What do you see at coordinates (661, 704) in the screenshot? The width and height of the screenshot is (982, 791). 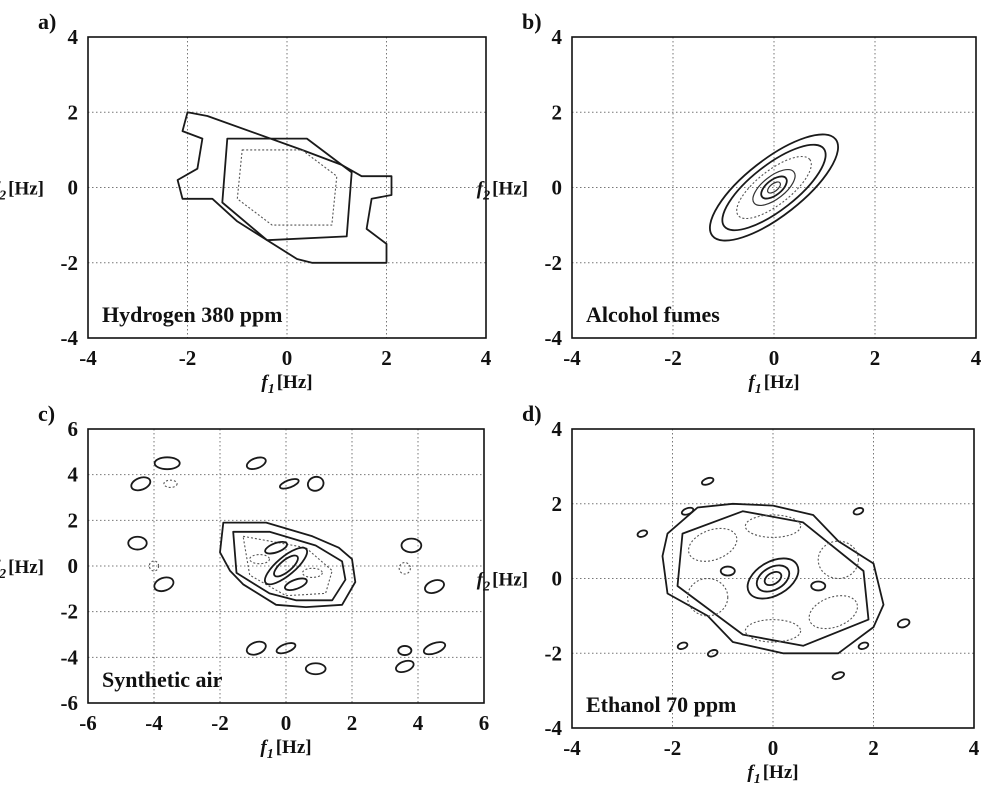 I see `panel-annotation: Ethanol 70 ppm` at bounding box center [661, 704].